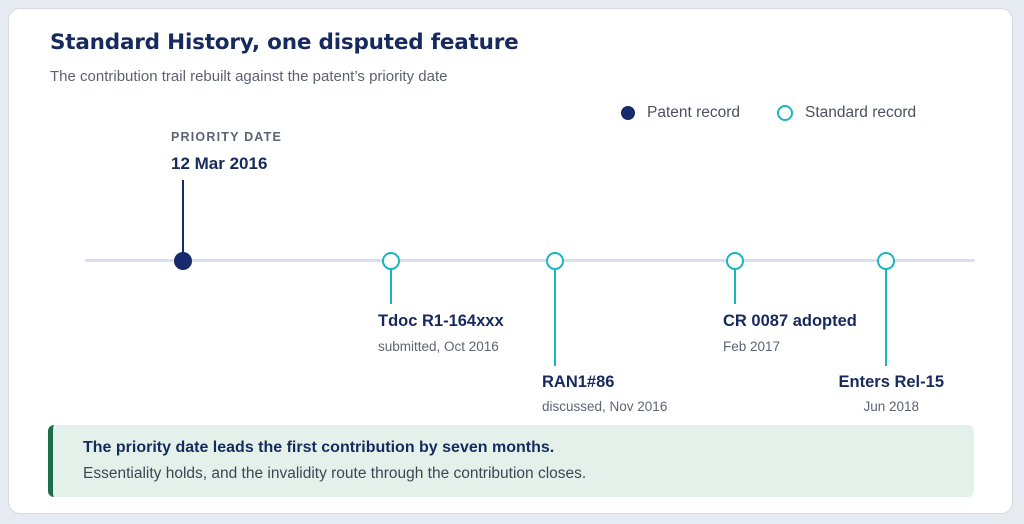  I want to click on priority-node, so click(183, 261).